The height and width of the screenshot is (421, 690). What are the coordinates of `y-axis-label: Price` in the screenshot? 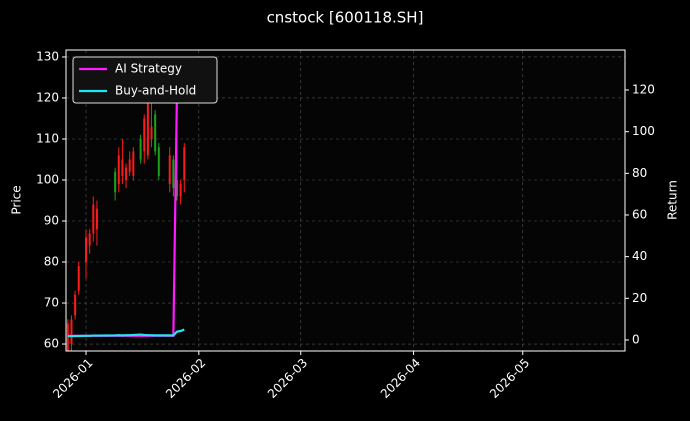 It's located at (17, 199).